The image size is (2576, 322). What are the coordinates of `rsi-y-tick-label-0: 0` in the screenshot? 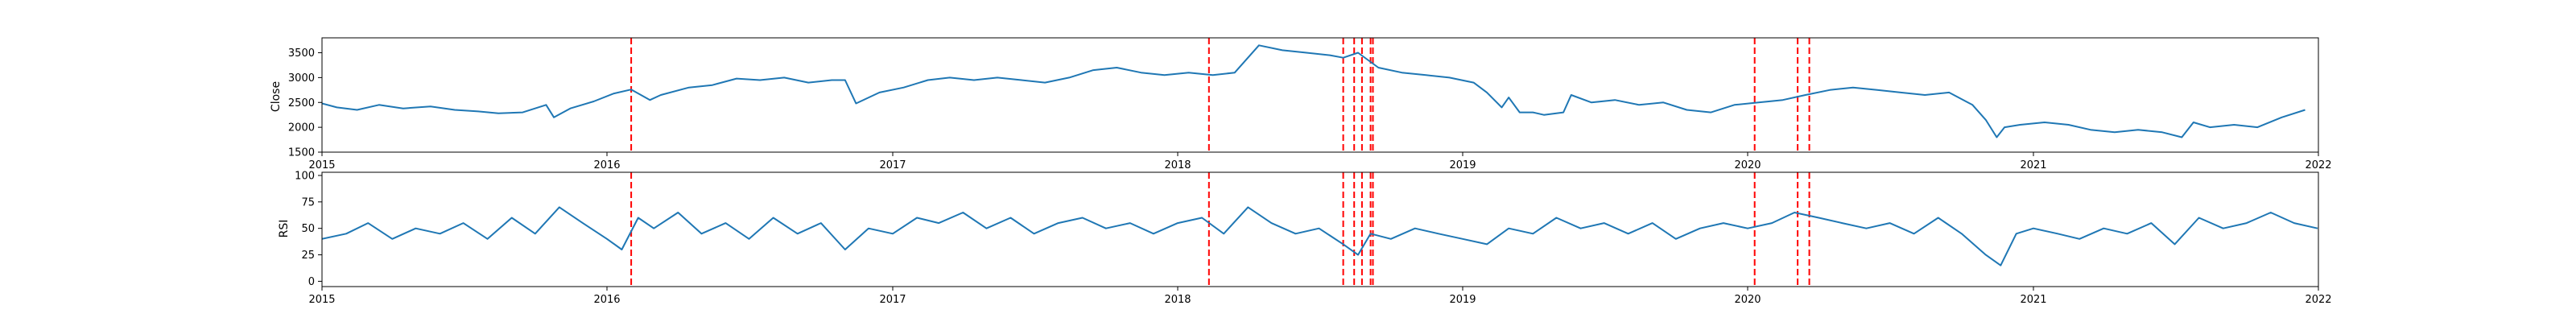 It's located at (311, 282).